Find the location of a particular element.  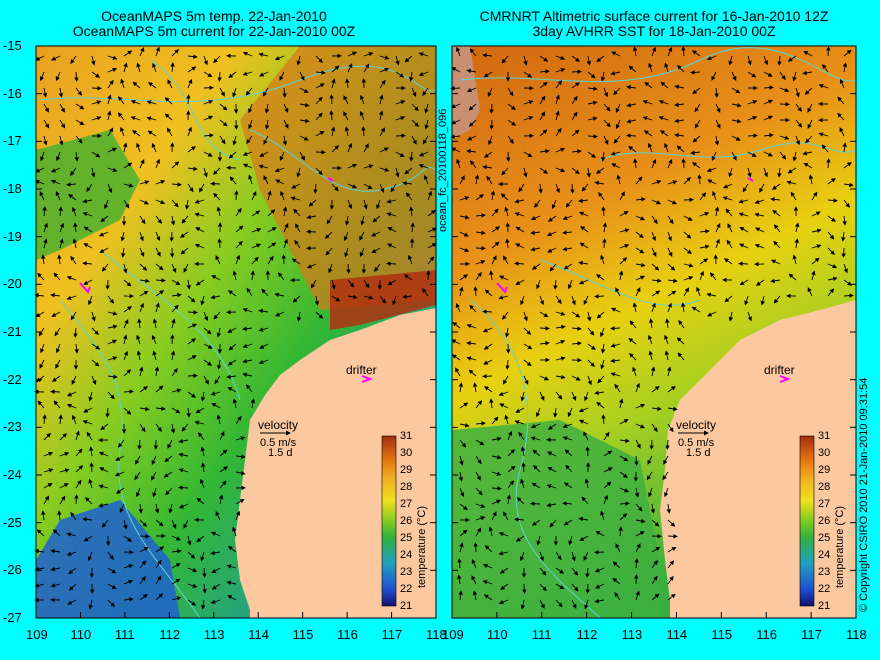

left-velocity-days: 1.5 d is located at coordinates (280, 453).